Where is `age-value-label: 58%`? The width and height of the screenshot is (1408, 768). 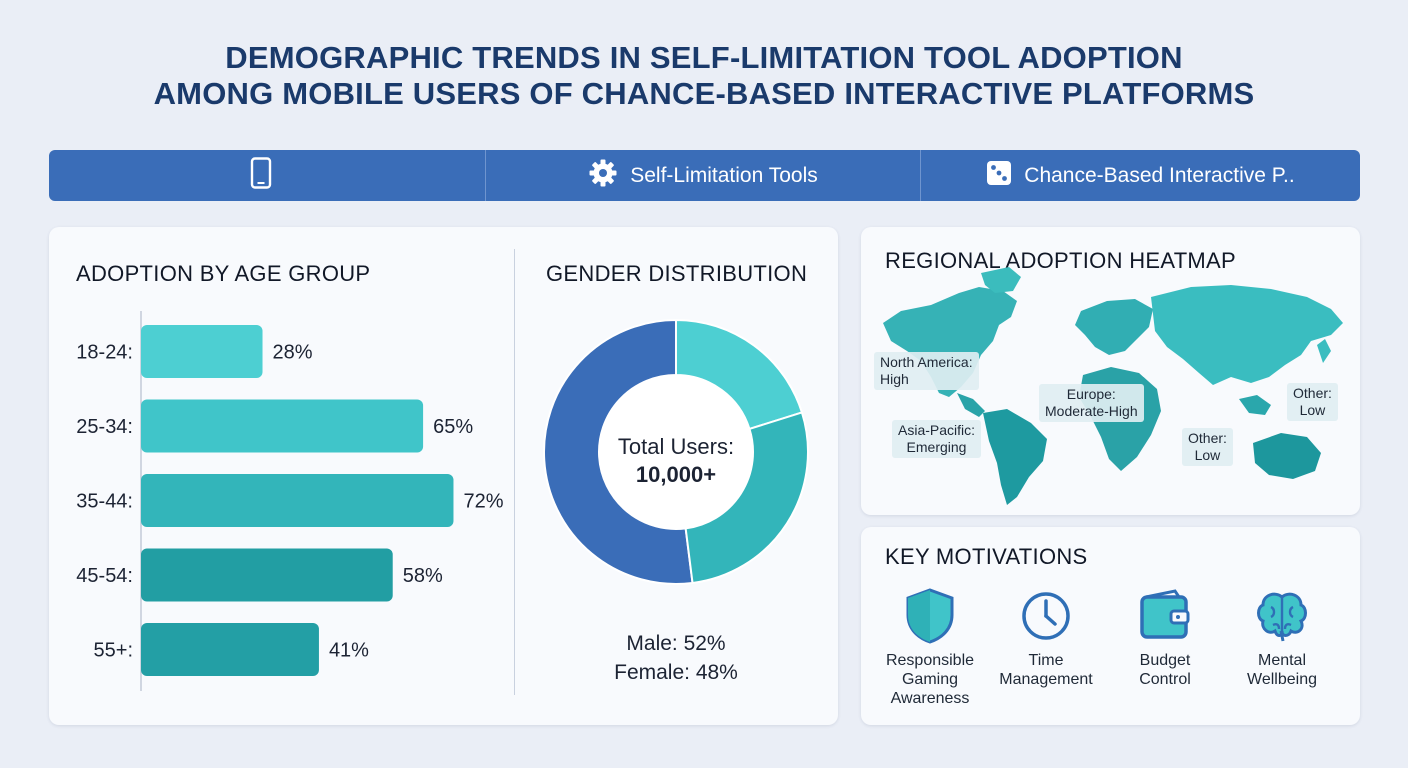 age-value-label: 58% is located at coordinates (423, 576).